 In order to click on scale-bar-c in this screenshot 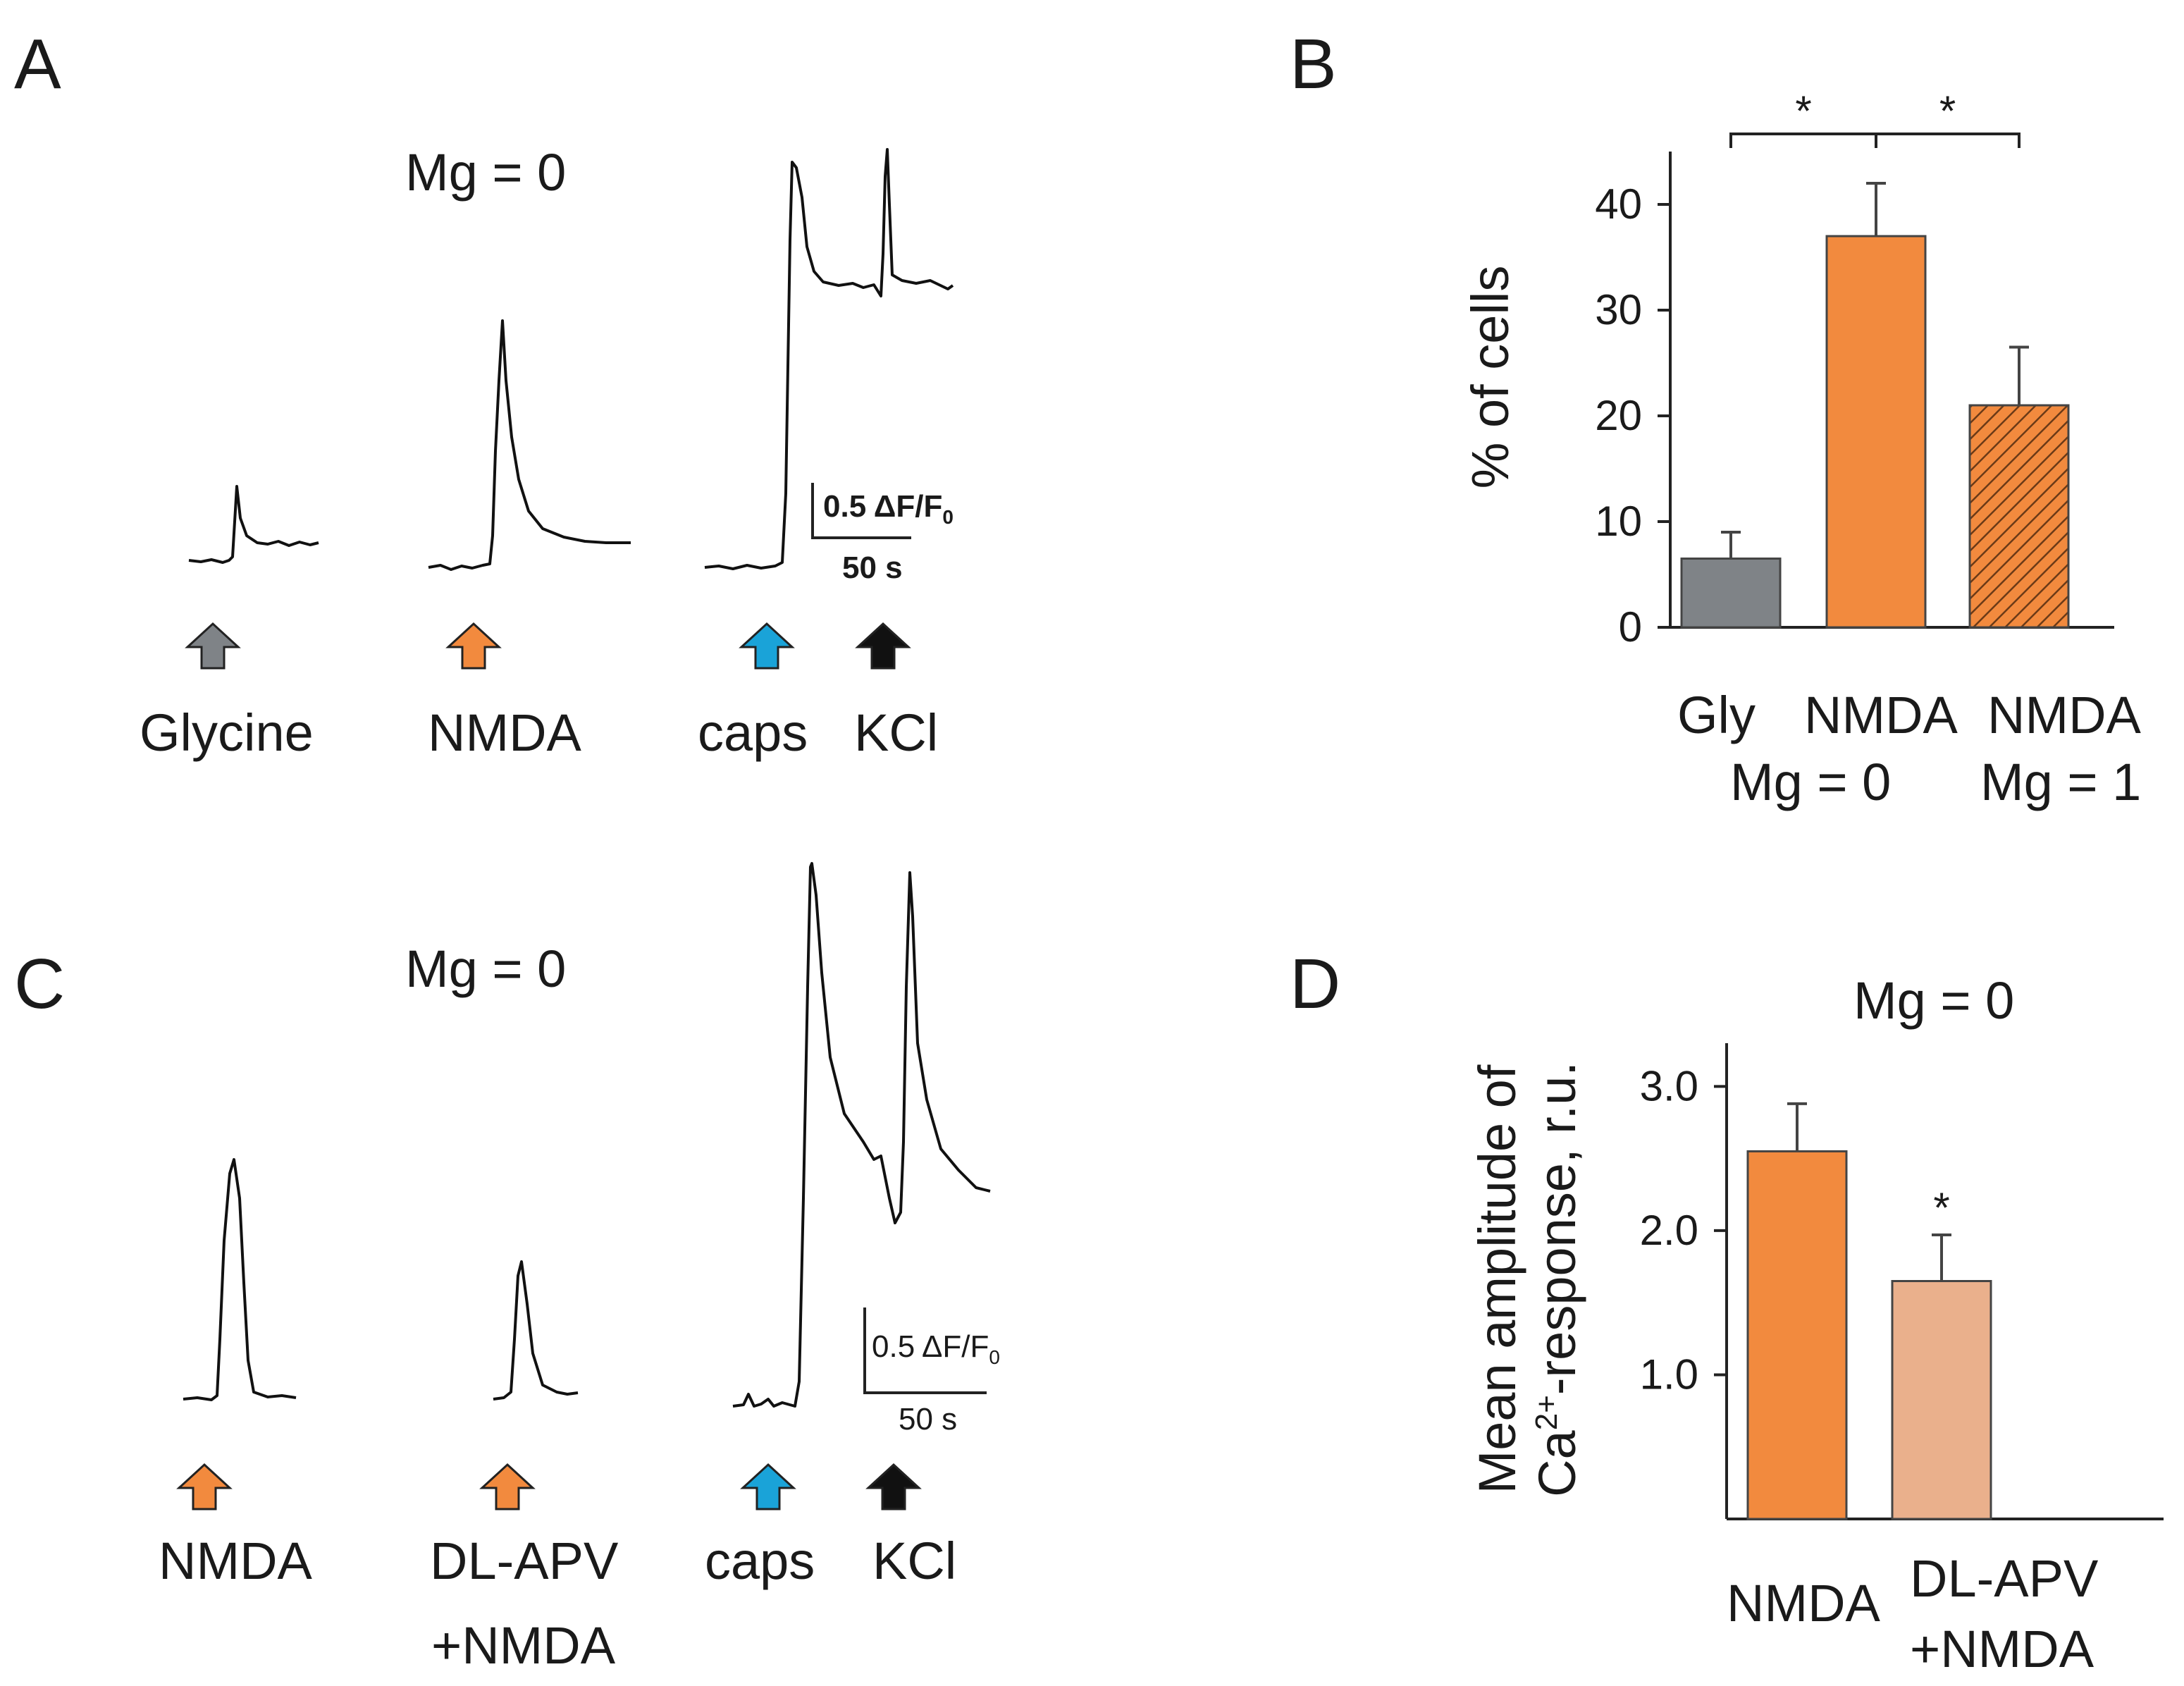, I will do `click(925, 1351)`.